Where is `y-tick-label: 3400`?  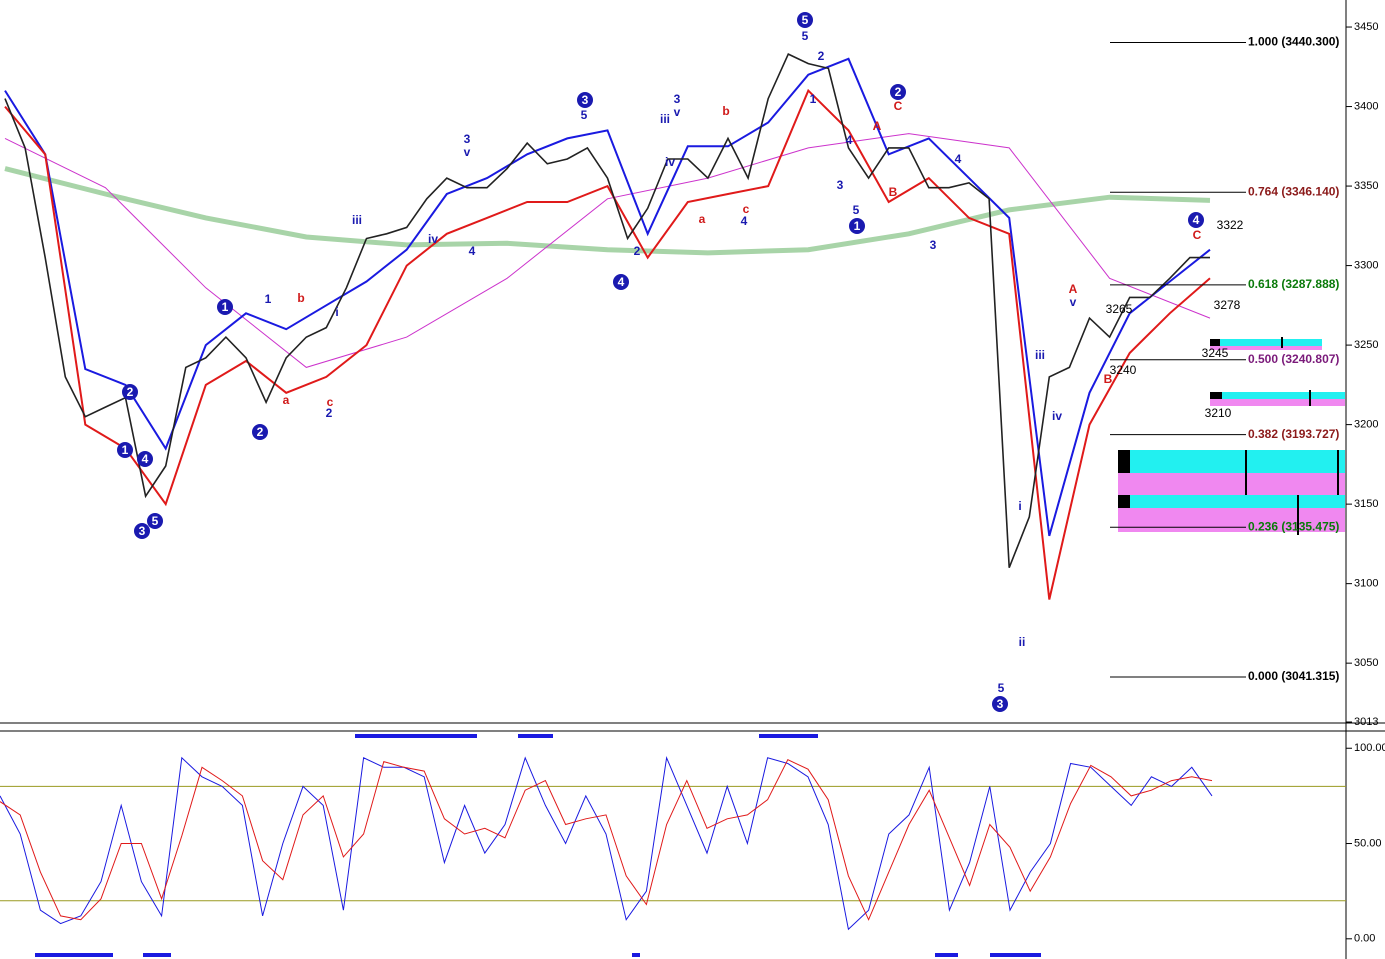 y-tick-label: 3400 is located at coordinates (1366, 106).